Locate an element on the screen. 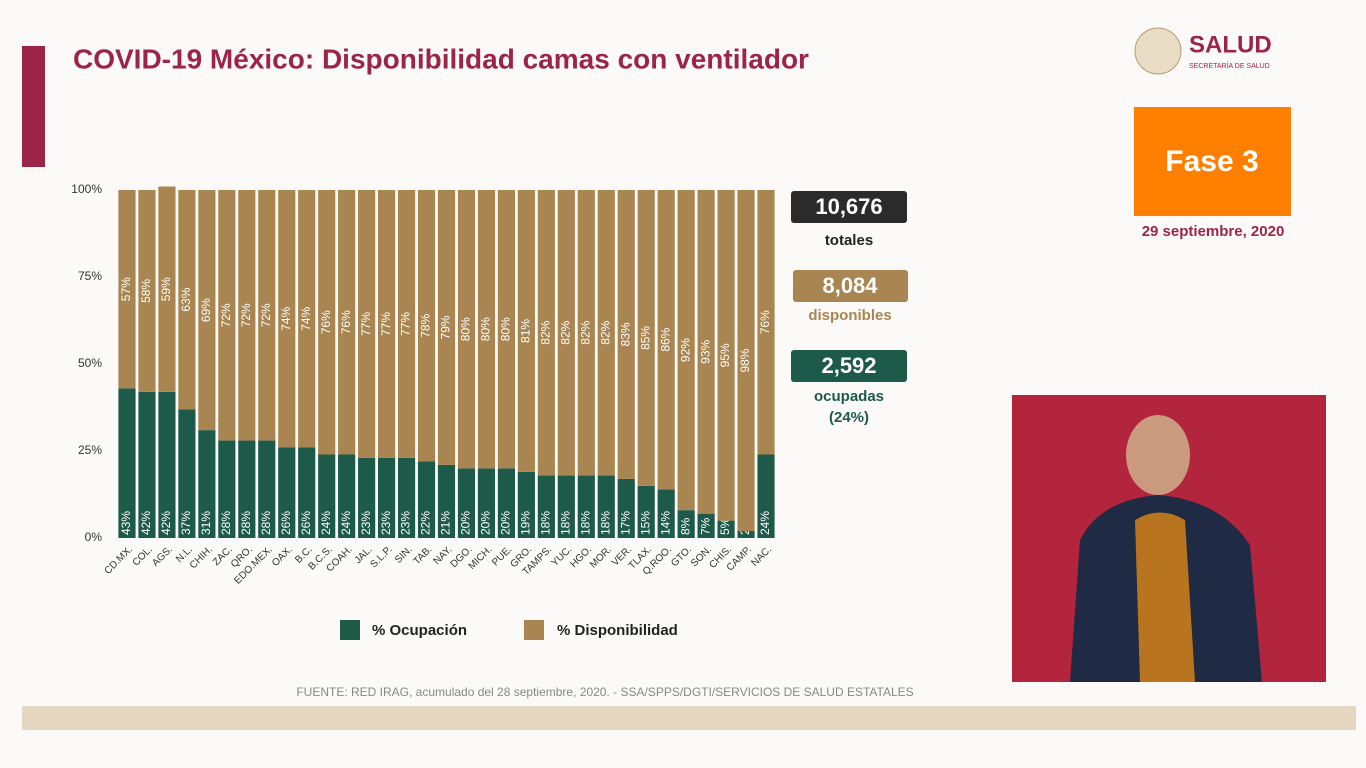 This screenshot has width=1366, height=768. value-label: 63% is located at coordinates (186, 299).